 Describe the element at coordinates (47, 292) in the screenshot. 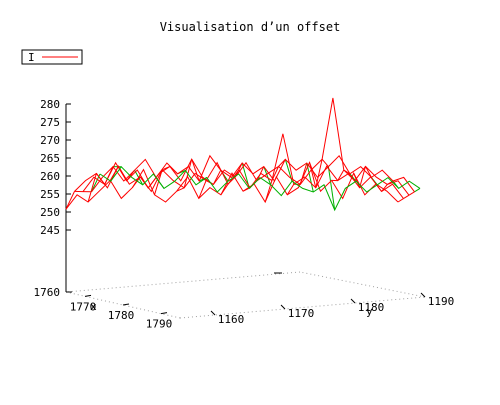

I see `z-base-tick-label: 1760` at that location.